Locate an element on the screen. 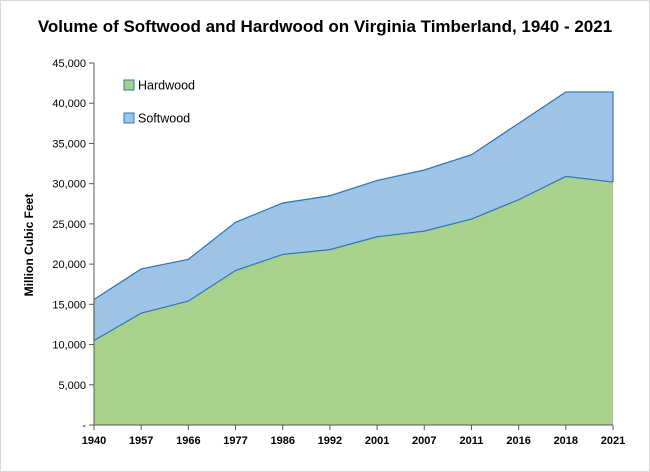  x-tick-label: 1957 is located at coordinates (141, 441).